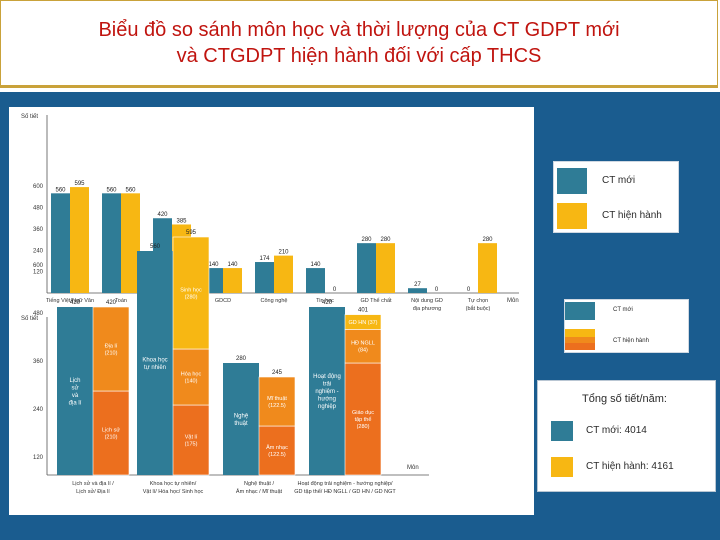 The height and width of the screenshot is (540, 720). I want to click on chart2-category-label: Vật lí/ Hóa học/ Sinh học, so click(173, 492).